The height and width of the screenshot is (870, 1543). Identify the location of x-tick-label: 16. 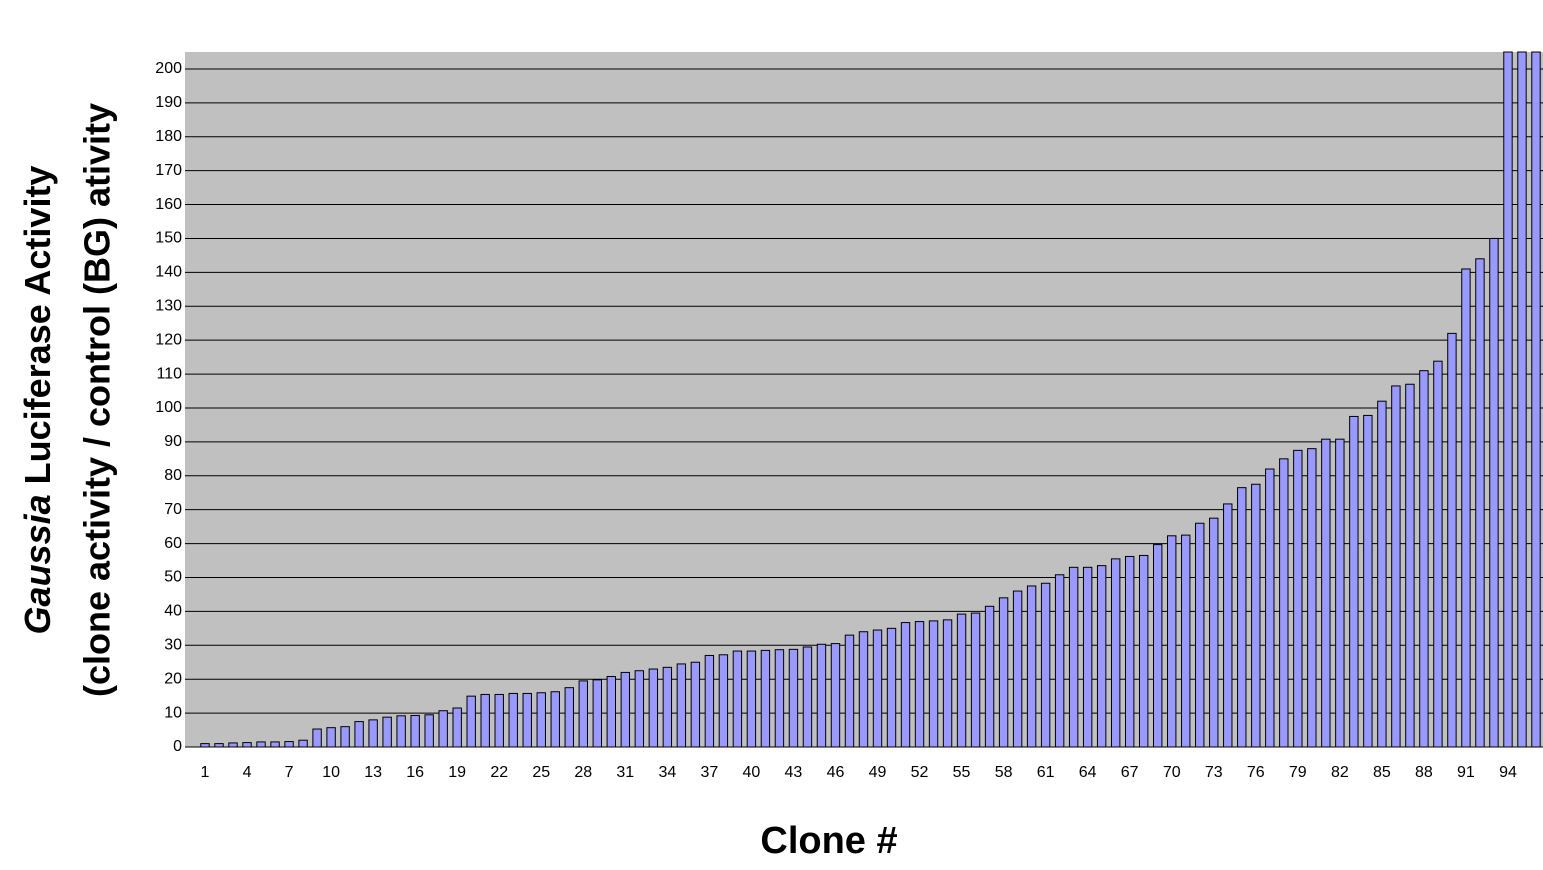
(415, 772).